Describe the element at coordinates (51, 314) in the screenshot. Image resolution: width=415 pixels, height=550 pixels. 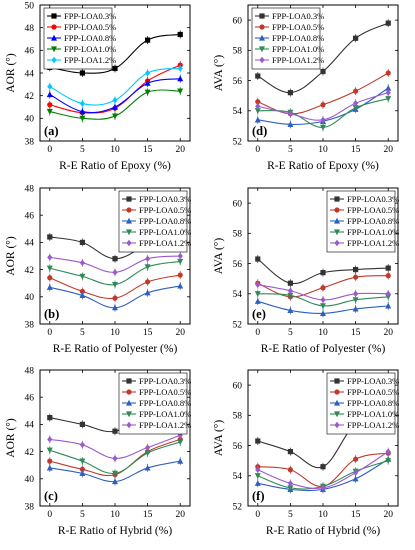
I see `panel-label: (b)` at that location.